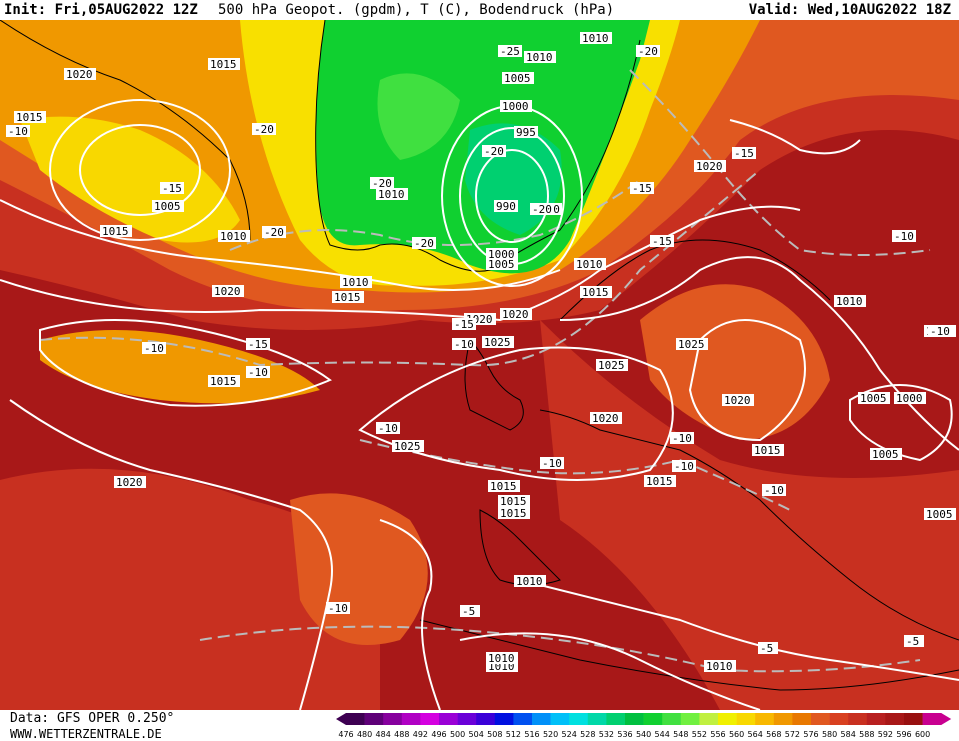  I want to click on legend-tick-label: 592, so click(885, 734).